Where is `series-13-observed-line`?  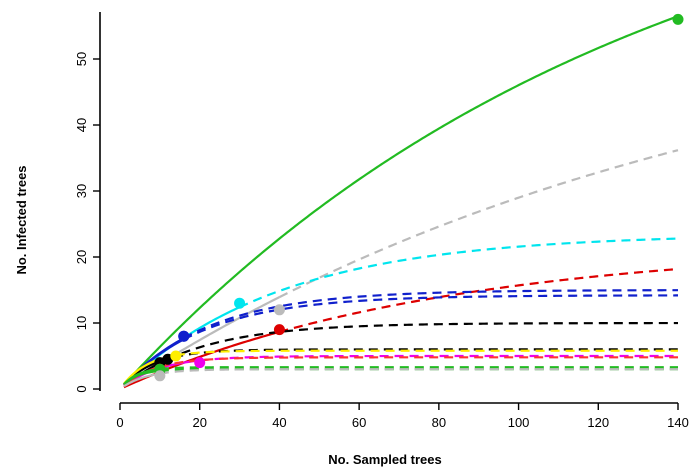
series-13-observed-line is located at coordinates (142, 380).